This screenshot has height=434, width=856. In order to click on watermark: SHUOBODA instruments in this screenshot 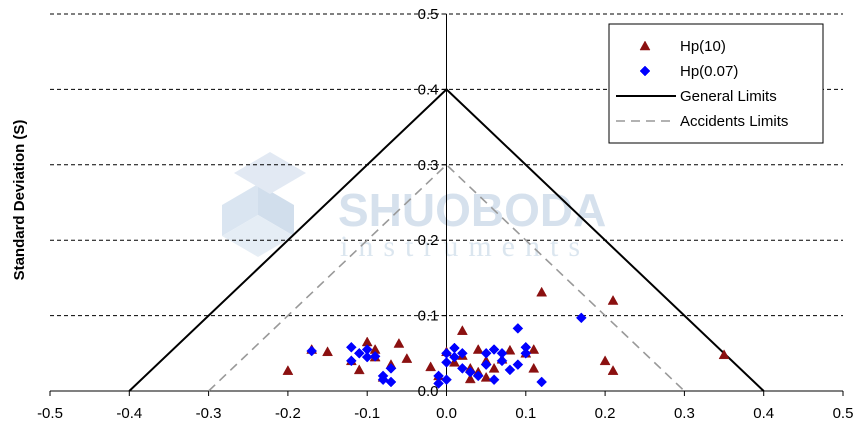, I will do `click(414, 207)`.